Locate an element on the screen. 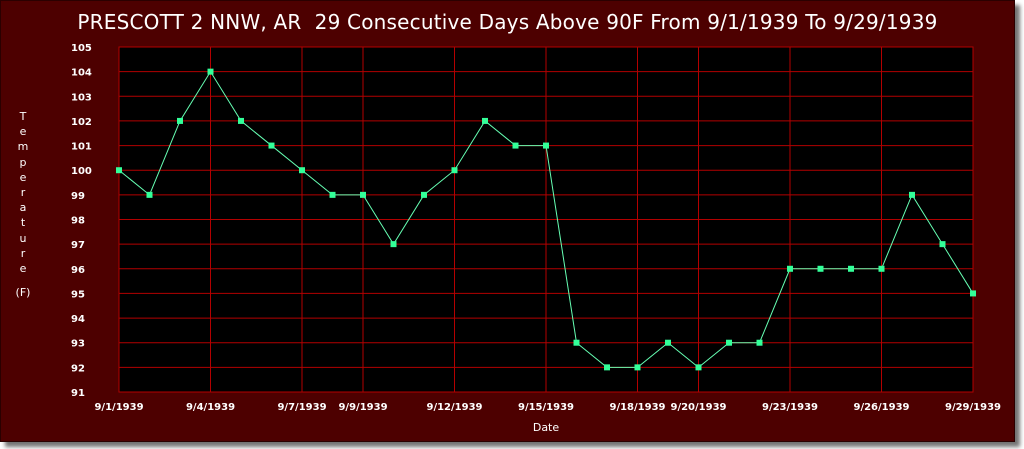 This screenshot has width=1024, height=449. x-tick-label: 9/12/1939 is located at coordinates (454, 407).